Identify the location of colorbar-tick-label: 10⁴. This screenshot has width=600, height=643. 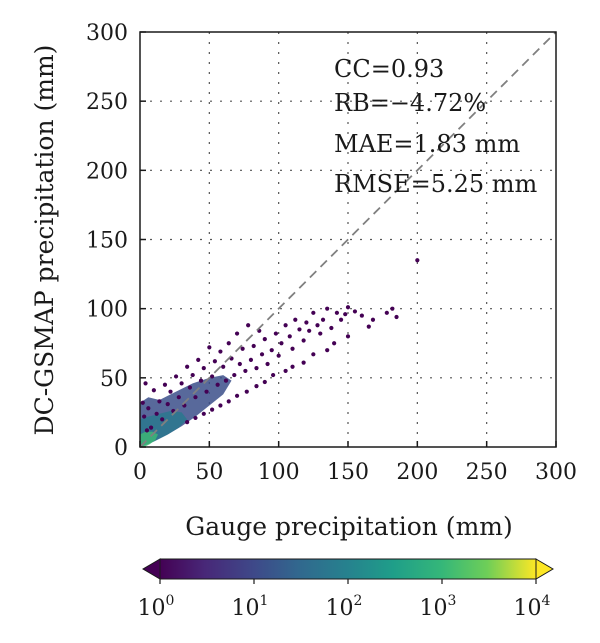
(532, 607).